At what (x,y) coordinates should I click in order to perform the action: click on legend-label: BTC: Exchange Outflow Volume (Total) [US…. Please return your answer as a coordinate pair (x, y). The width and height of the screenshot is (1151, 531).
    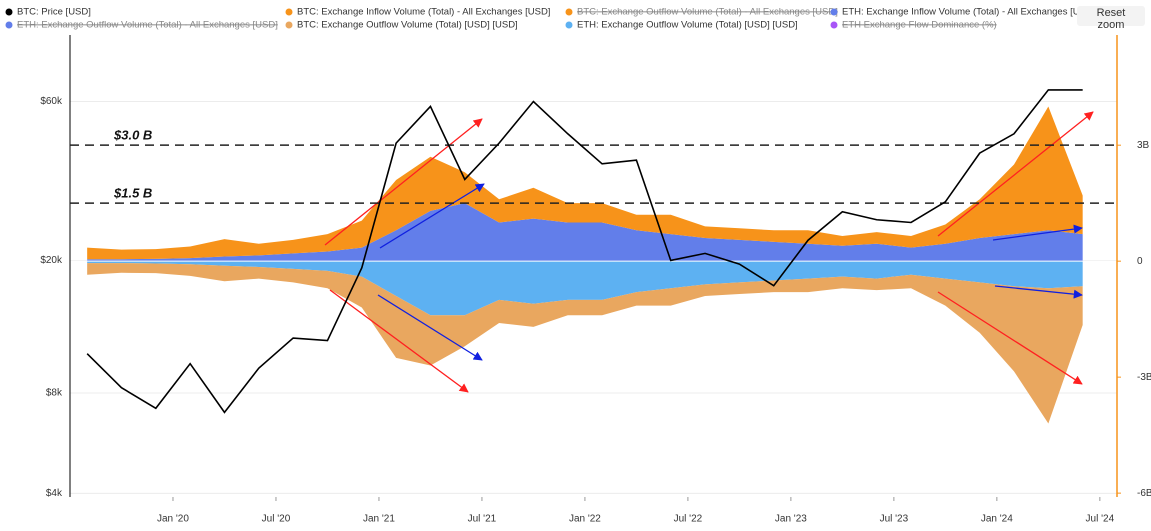
    Looking at the image, I should click on (407, 25).